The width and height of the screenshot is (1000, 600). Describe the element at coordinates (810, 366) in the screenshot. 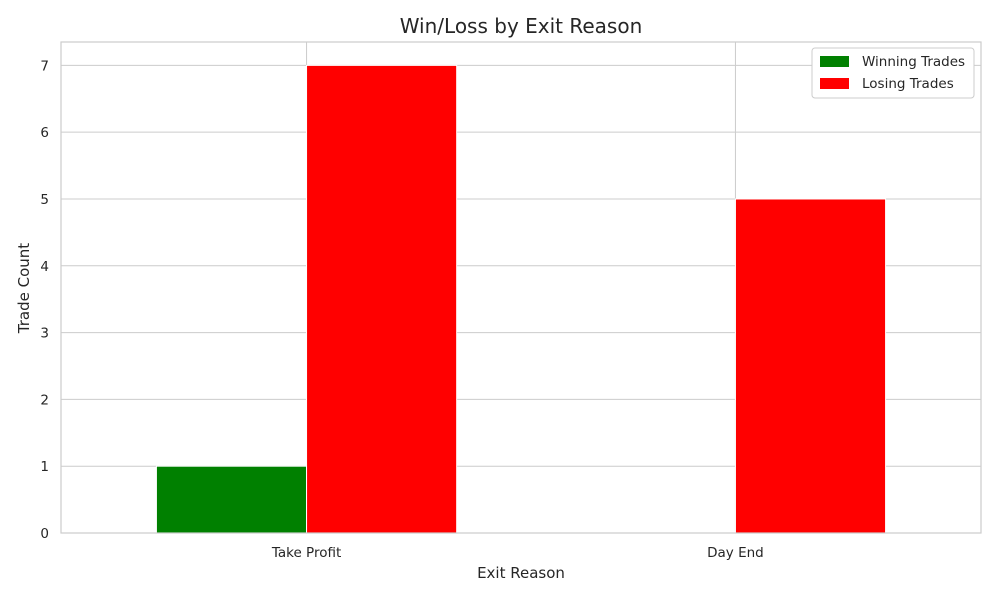

I see `bar-losing-day-end` at that location.